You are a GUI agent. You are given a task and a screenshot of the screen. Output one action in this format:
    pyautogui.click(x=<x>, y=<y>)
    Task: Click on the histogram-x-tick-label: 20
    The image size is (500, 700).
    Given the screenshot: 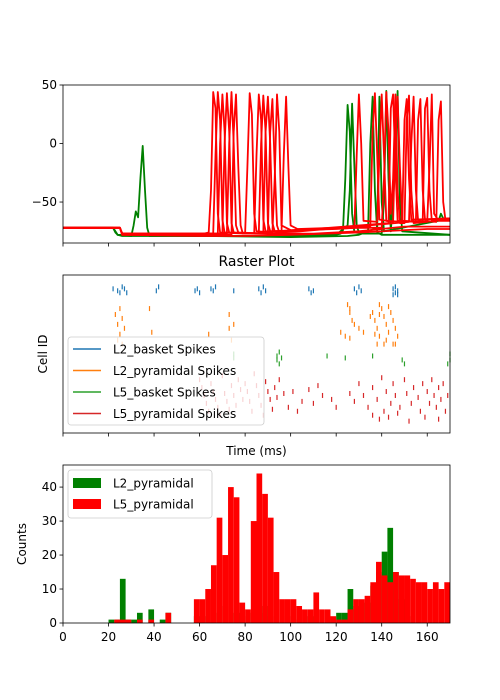 What is the action you would take?
    pyautogui.click(x=108, y=637)
    